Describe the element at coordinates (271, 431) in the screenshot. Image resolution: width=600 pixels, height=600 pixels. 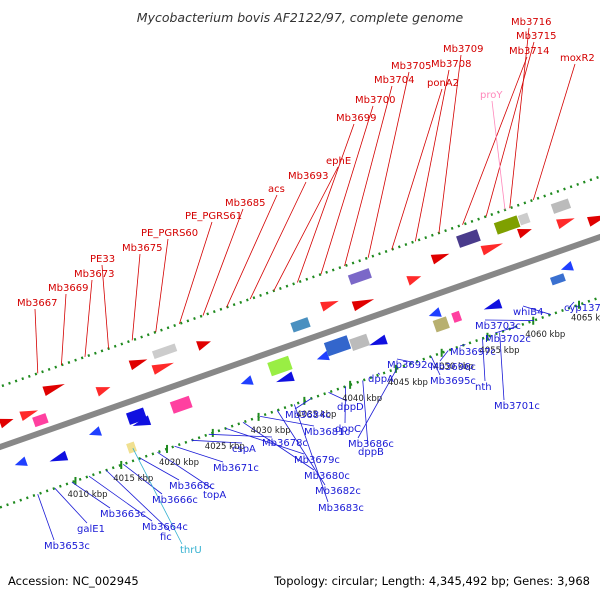
I see `kbp-tick-label: 4030 kbp` at that location.